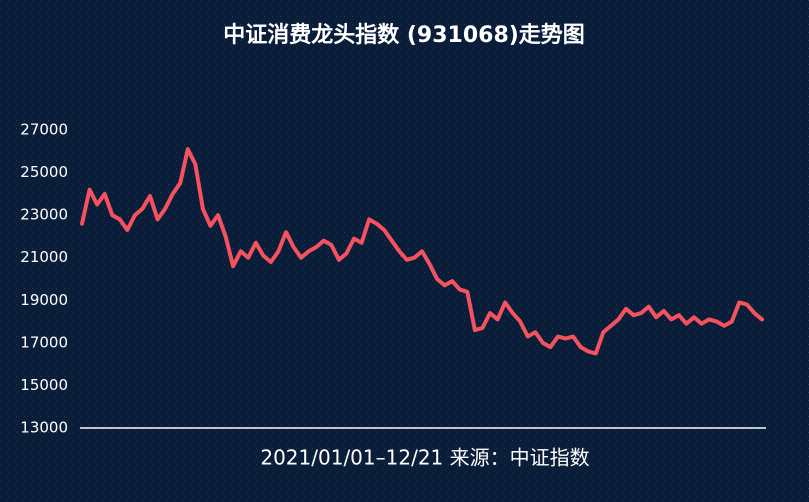  Describe the element at coordinates (44, 342) in the screenshot. I see `y-tick-label: 17000` at that location.